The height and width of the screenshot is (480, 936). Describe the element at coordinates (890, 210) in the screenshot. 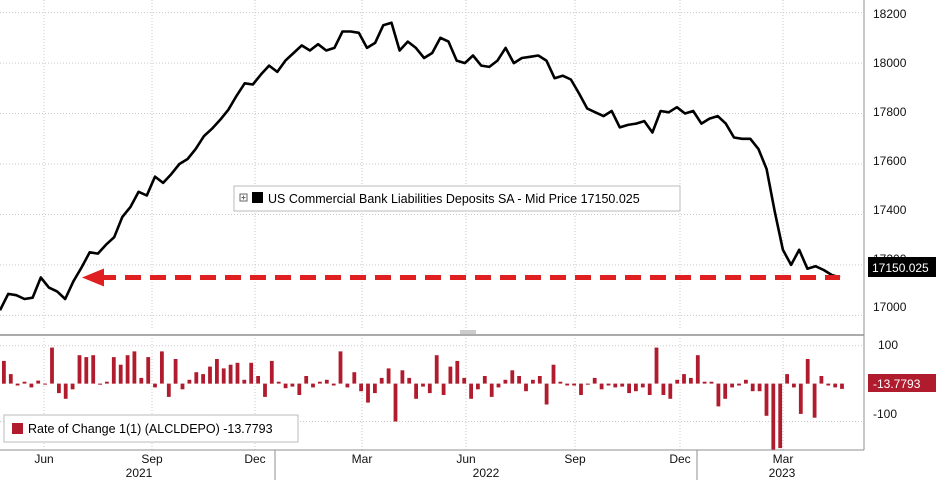

I see `y-tick-label: 17400` at that location.